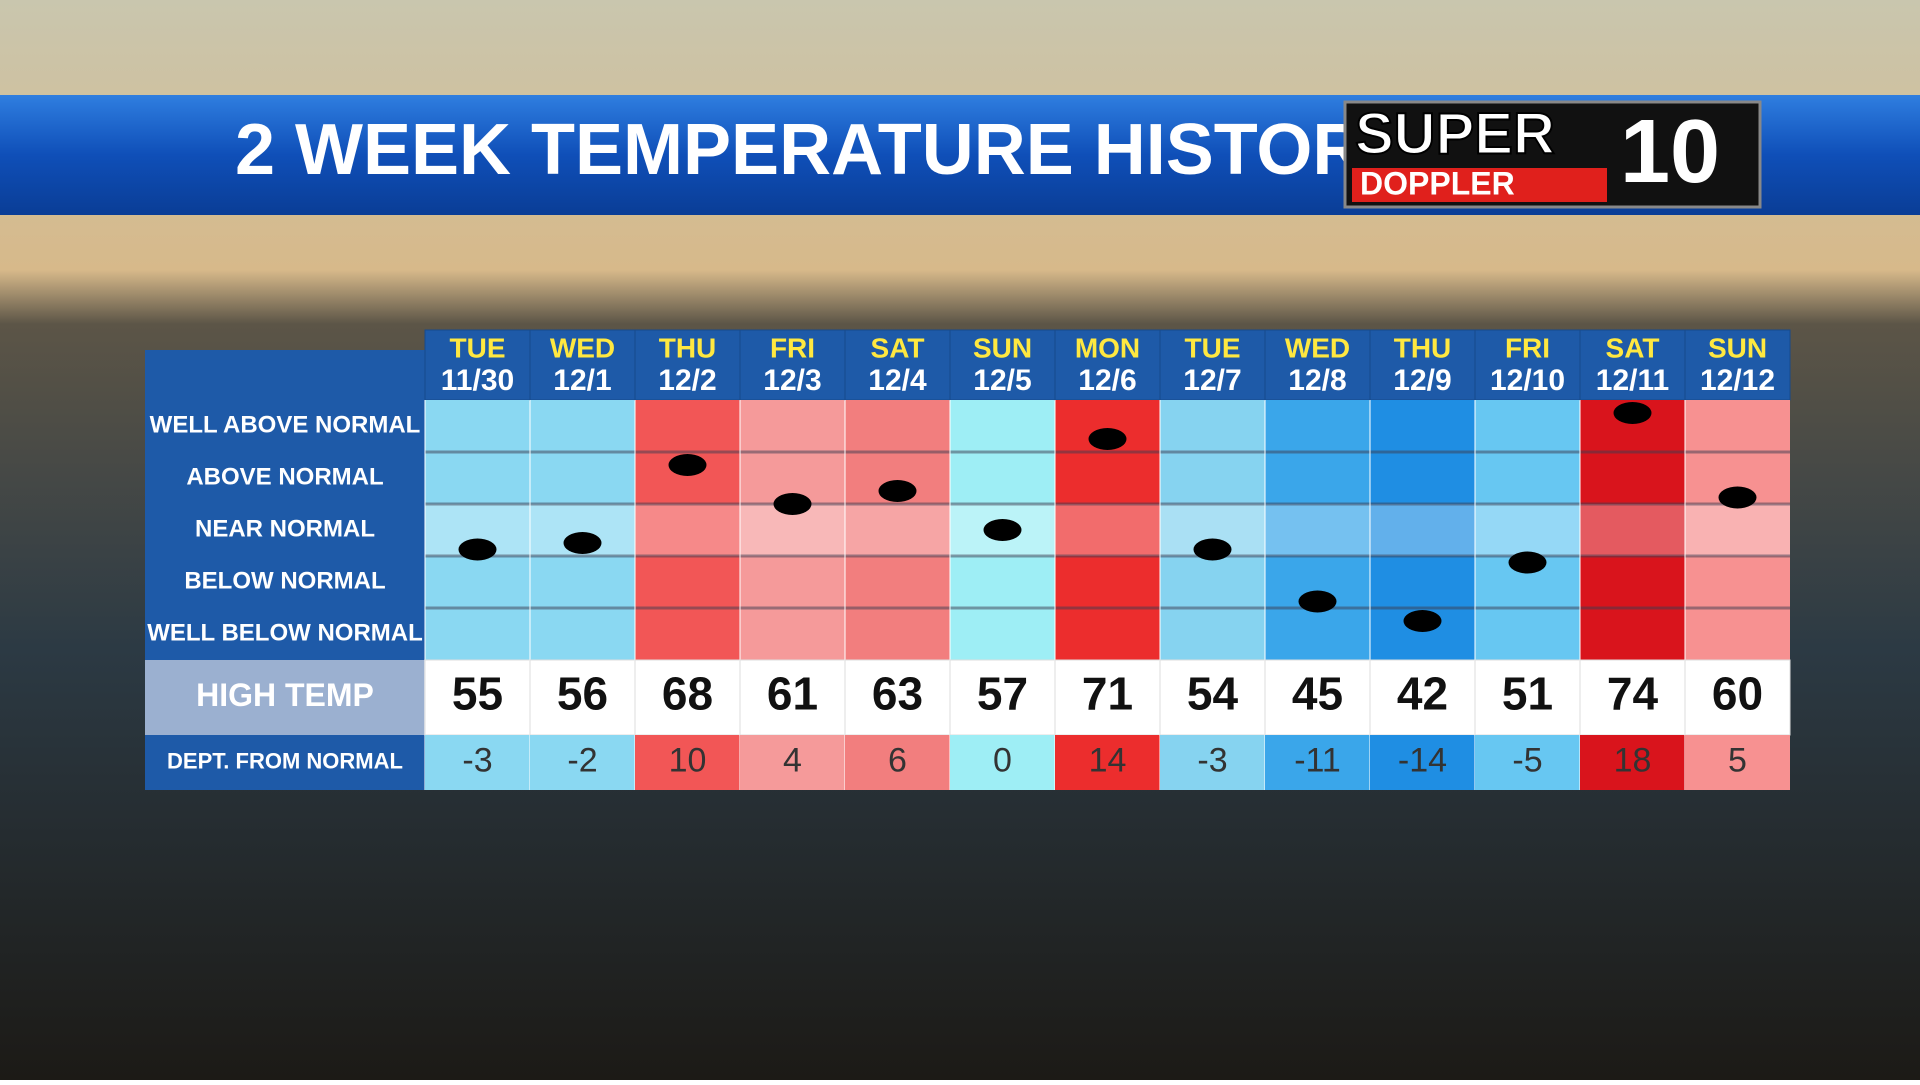 Image resolution: width=1920 pixels, height=1085 pixels. What do you see at coordinates (1737, 380) in the screenshot?
I see `date-label: 12/12` at bounding box center [1737, 380].